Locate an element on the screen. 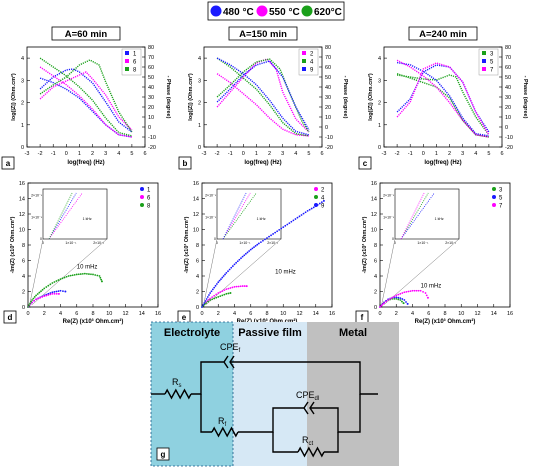 This screenshot has height=471, width=550. x-tick-label: 12 is located at coordinates (477, 314).